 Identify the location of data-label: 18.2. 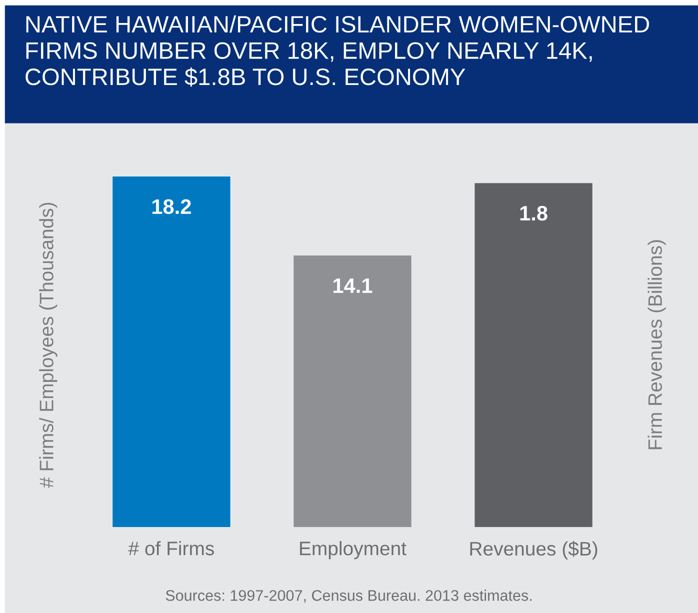
(171, 206).